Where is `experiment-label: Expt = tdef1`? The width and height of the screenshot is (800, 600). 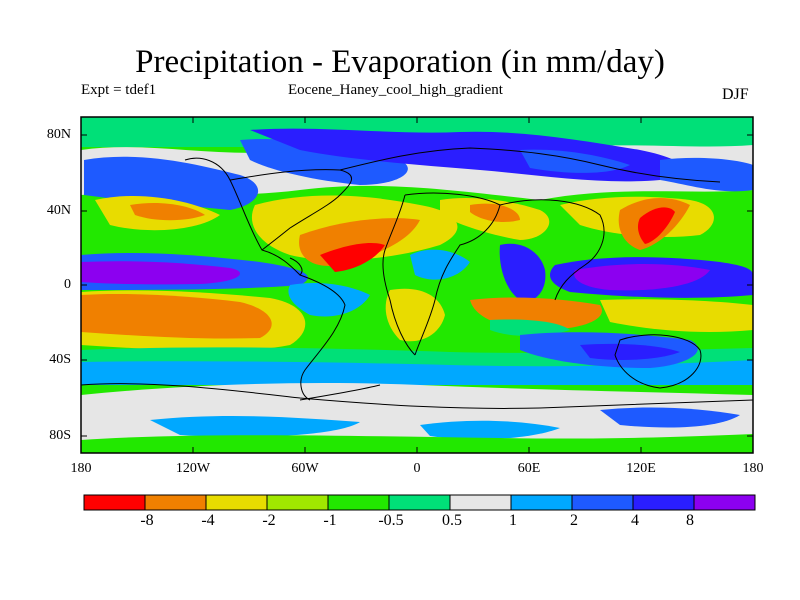 experiment-label: Expt = tdef1 is located at coordinates (119, 90).